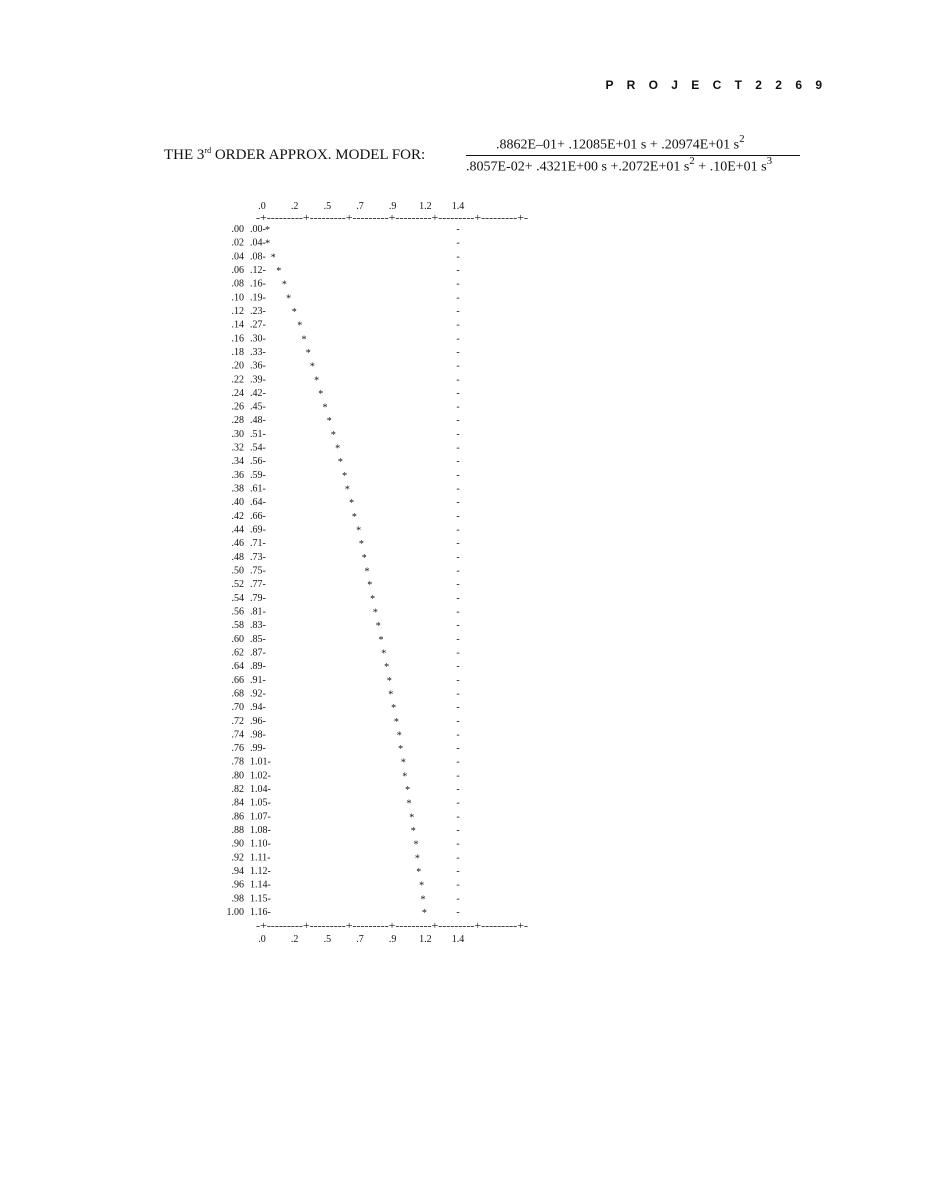  What do you see at coordinates (238, 379) in the screenshot?
I see `time-label: .22` at bounding box center [238, 379].